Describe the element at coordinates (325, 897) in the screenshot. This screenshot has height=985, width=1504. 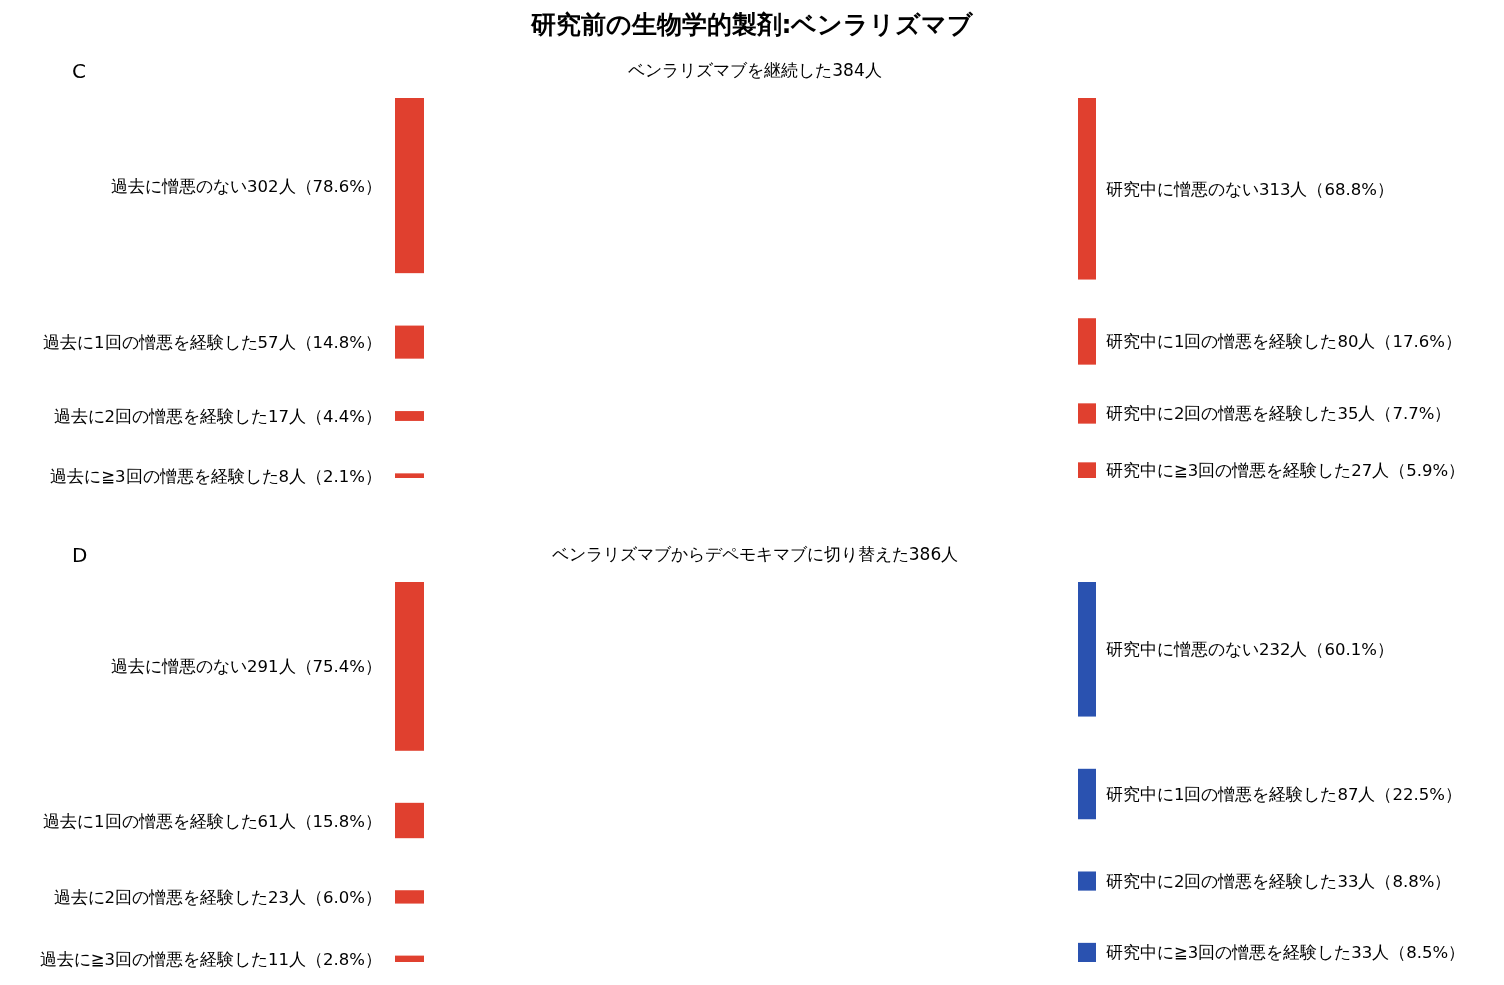
I see `data-label: 23人（6.0%）` at that location.